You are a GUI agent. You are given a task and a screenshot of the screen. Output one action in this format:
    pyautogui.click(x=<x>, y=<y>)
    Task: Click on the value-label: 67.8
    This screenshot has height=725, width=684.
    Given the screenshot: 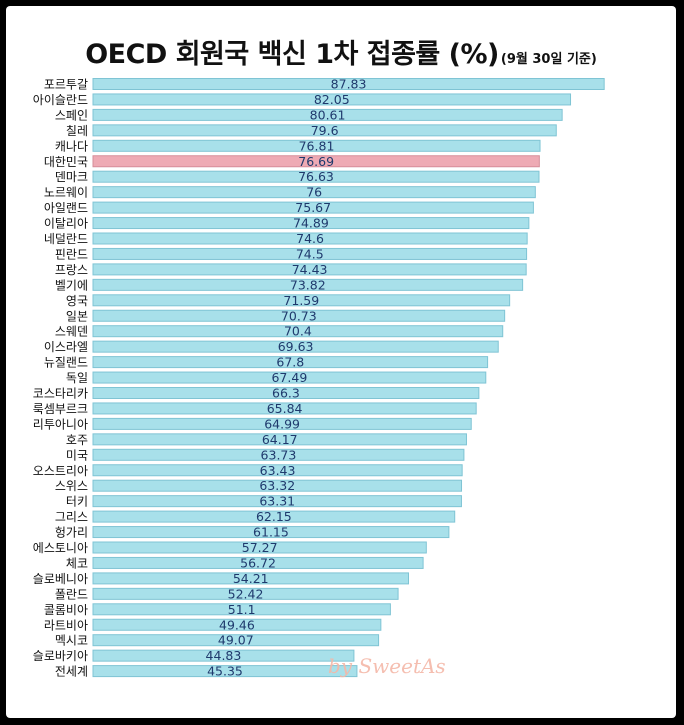 What is the action you would take?
    pyautogui.click(x=290, y=362)
    